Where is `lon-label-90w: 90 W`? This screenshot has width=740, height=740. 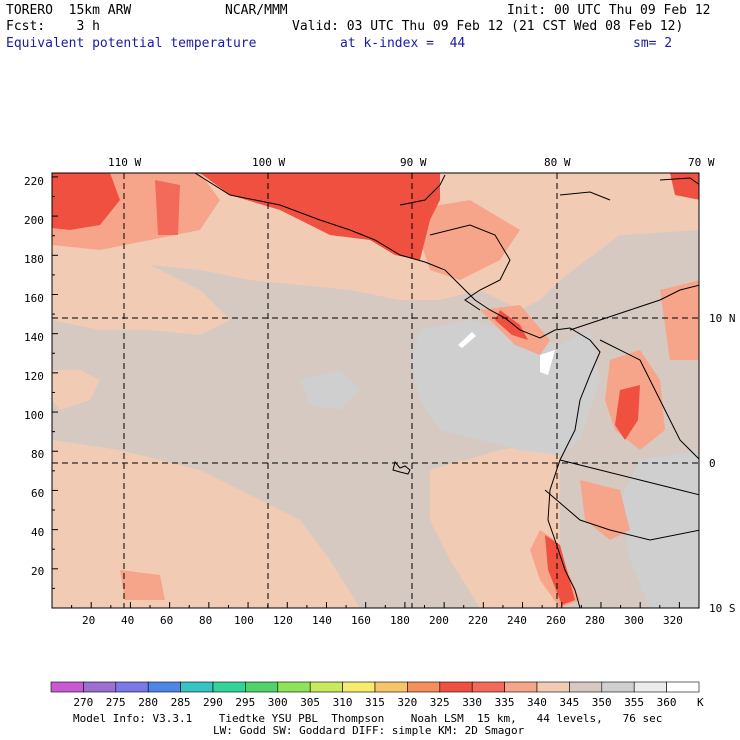
lon-label-90w: 90 W is located at coordinates (413, 162).